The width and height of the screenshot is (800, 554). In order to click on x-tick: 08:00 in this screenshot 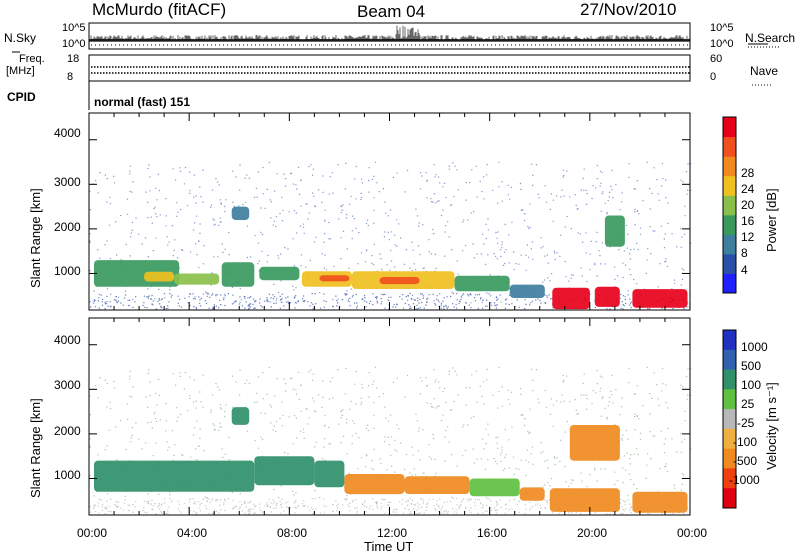, I will do `click(292, 533)`.